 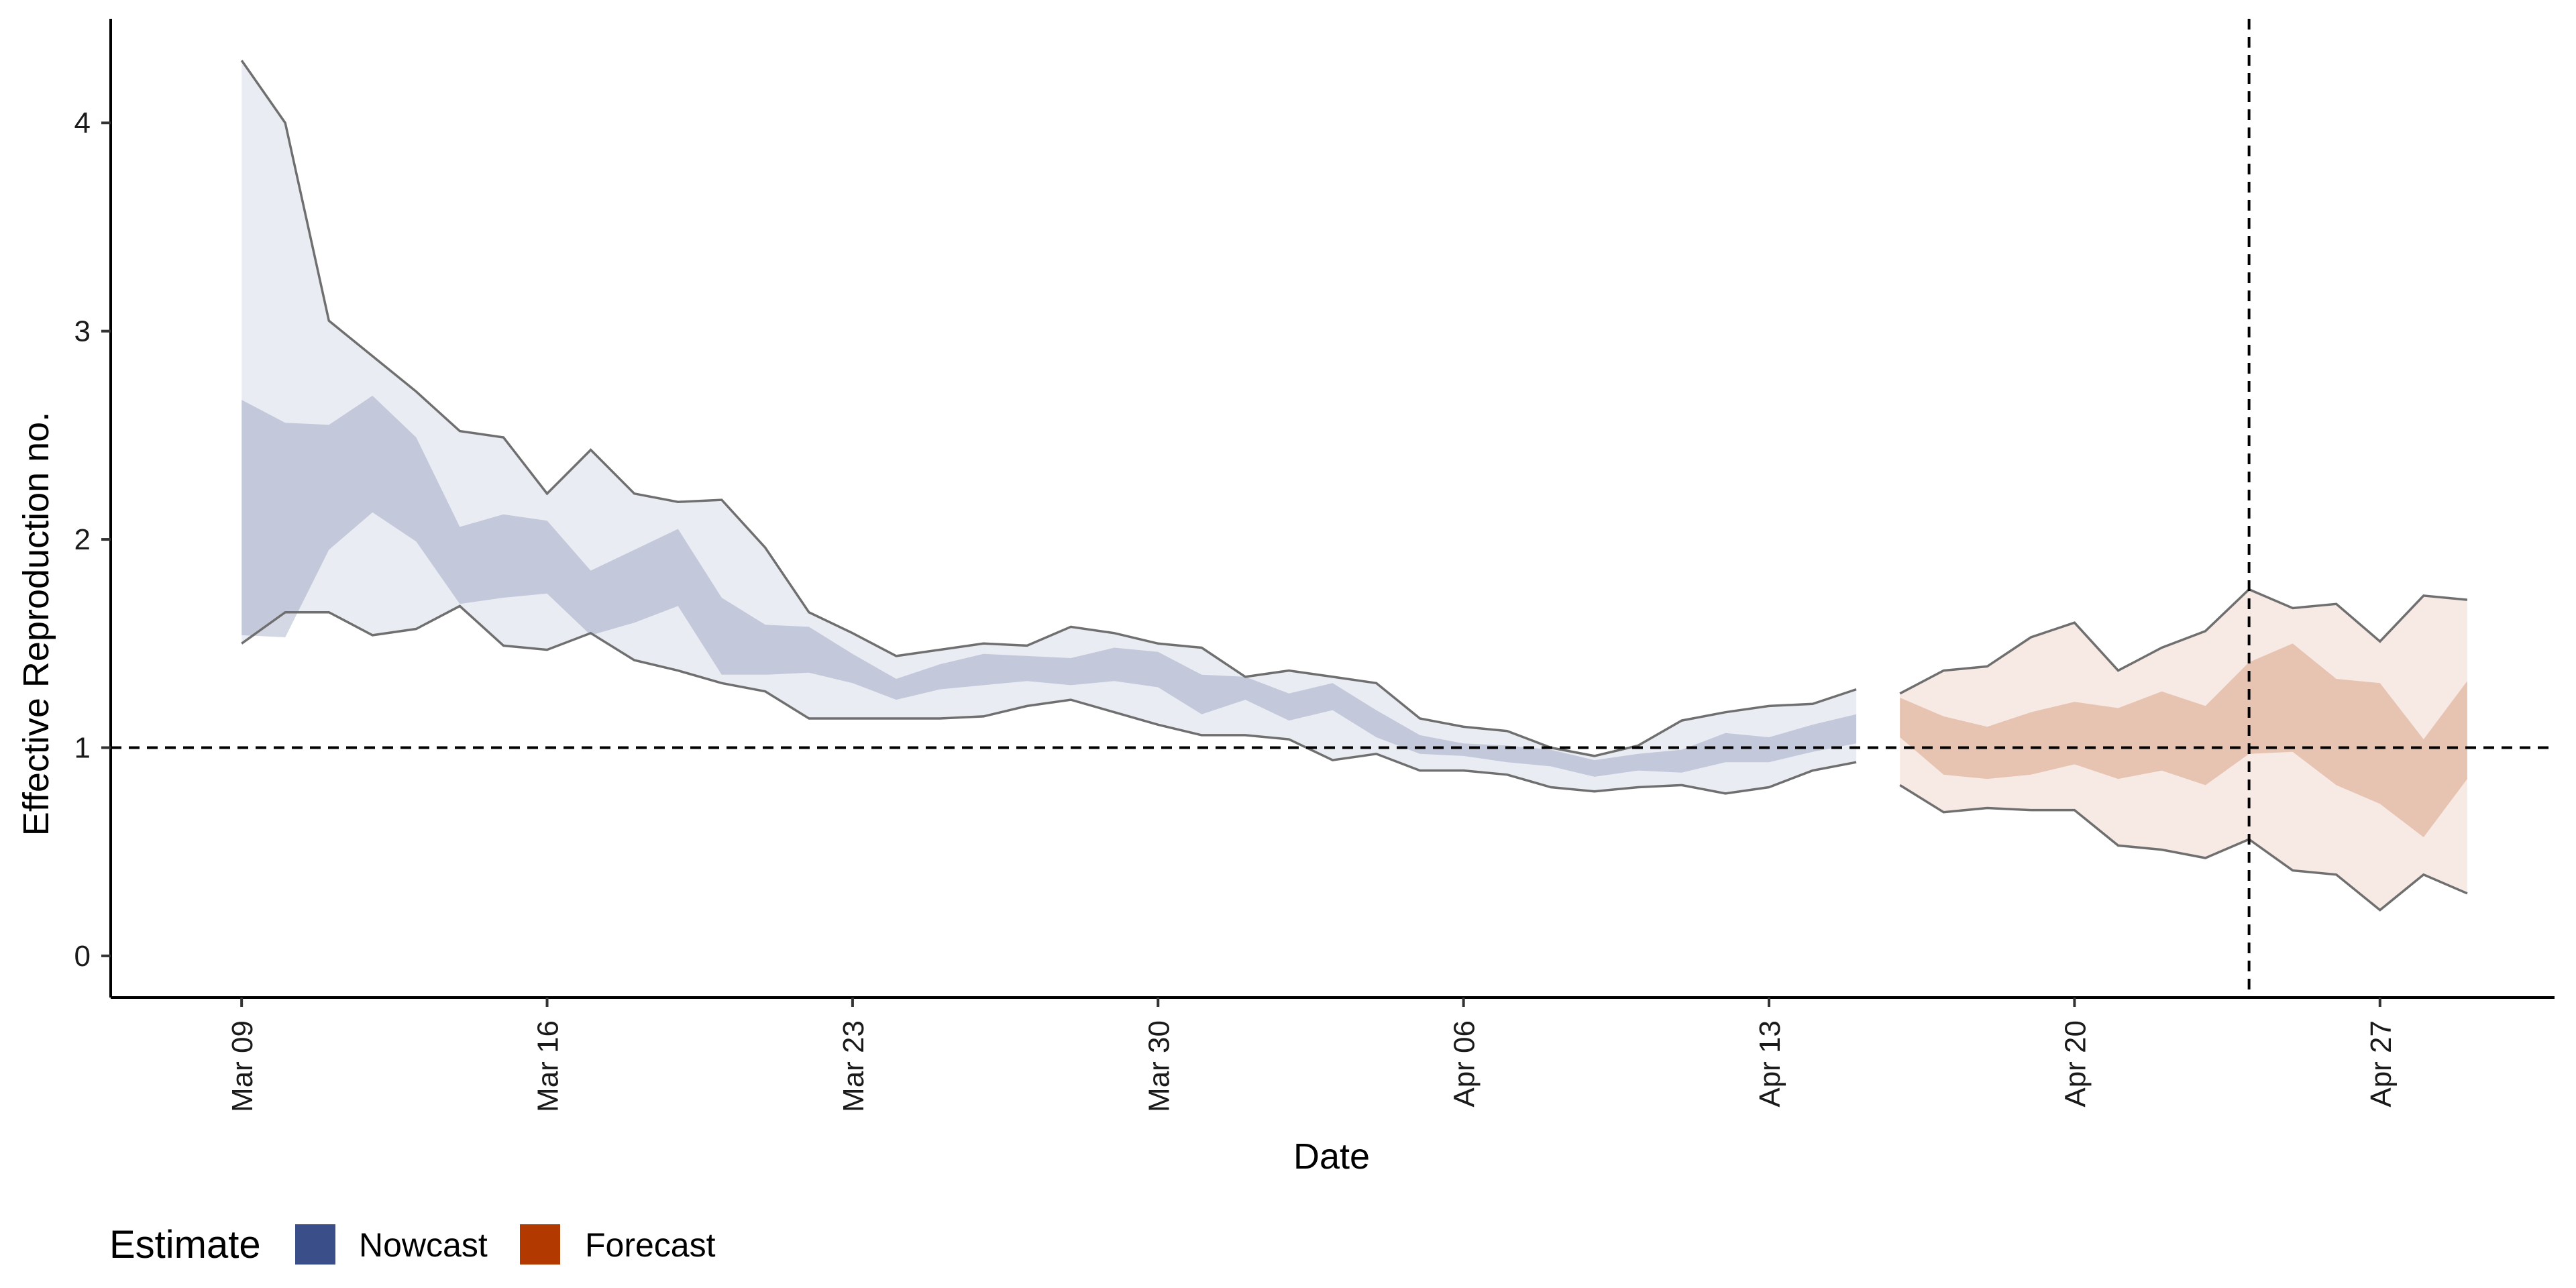 What do you see at coordinates (2075, 1064) in the screenshot?
I see `x-tick-label-apr-20: Apr 20` at bounding box center [2075, 1064].